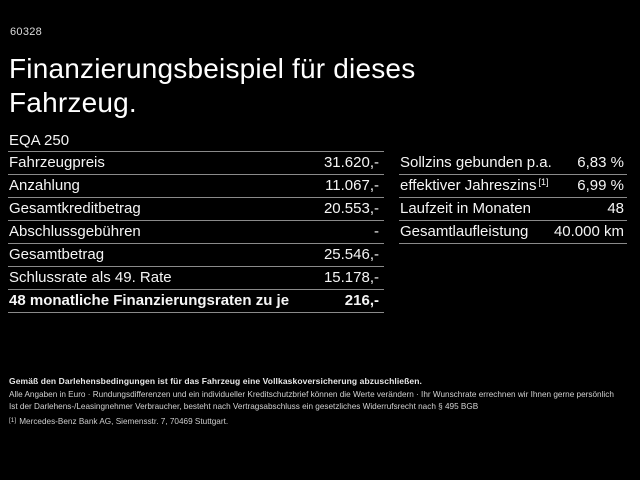  What do you see at coordinates (376, 231) in the screenshot?
I see `row-value: -` at bounding box center [376, 231].